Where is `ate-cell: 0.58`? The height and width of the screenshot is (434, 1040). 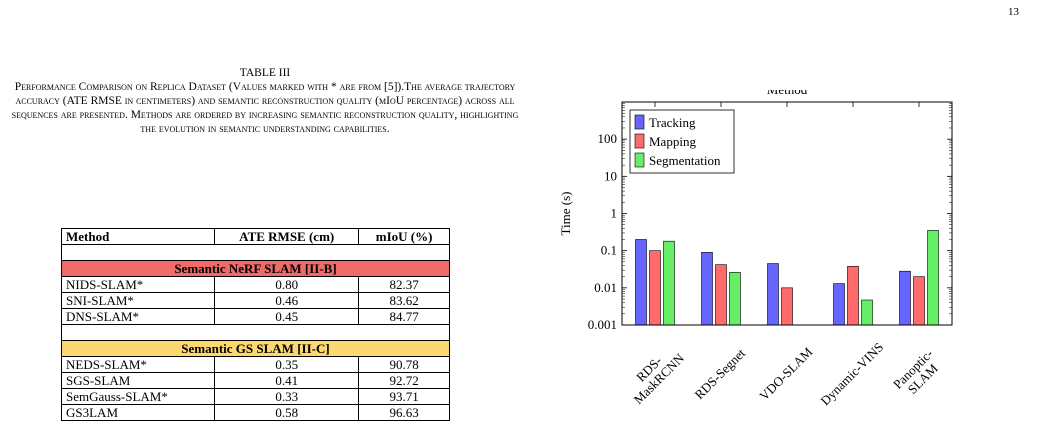 ate-cell: 0.58 is located at coordinates (287, 412).